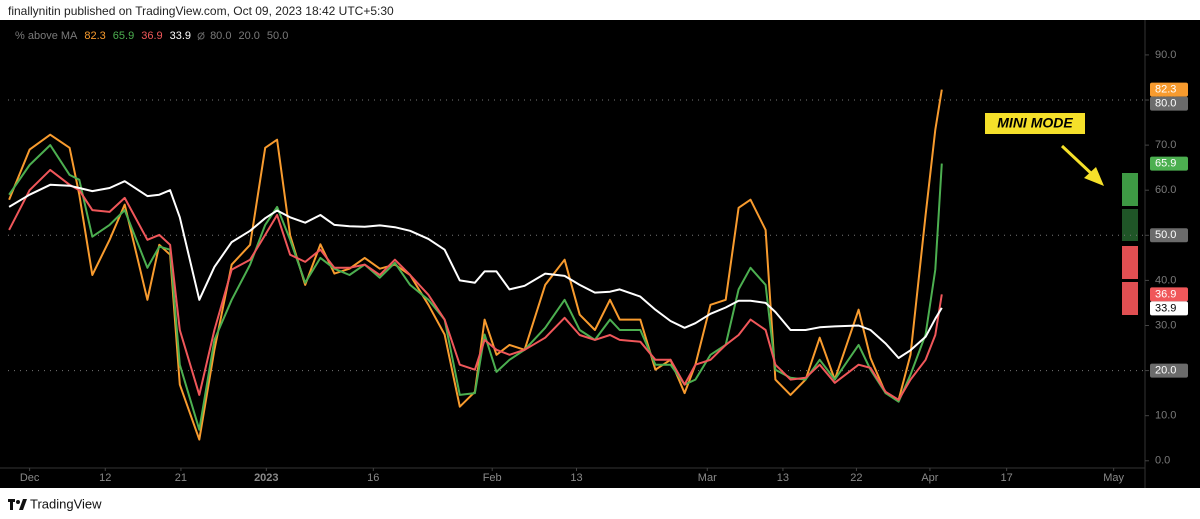  I want to click on legend-title: % above MA, so click(46, 36).